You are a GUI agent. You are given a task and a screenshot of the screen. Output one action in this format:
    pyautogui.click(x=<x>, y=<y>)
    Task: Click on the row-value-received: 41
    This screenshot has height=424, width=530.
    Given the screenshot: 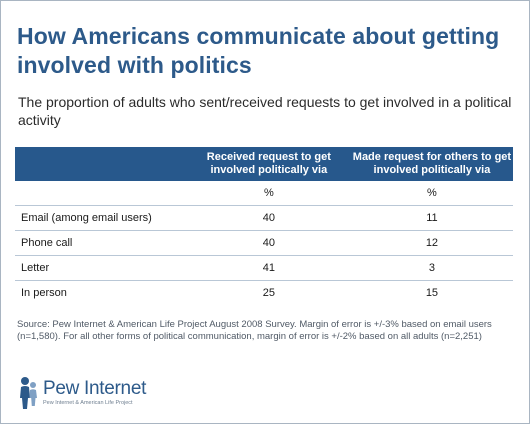 What is the action you would take?
    pyautogui.click(x=268, y=268)
    